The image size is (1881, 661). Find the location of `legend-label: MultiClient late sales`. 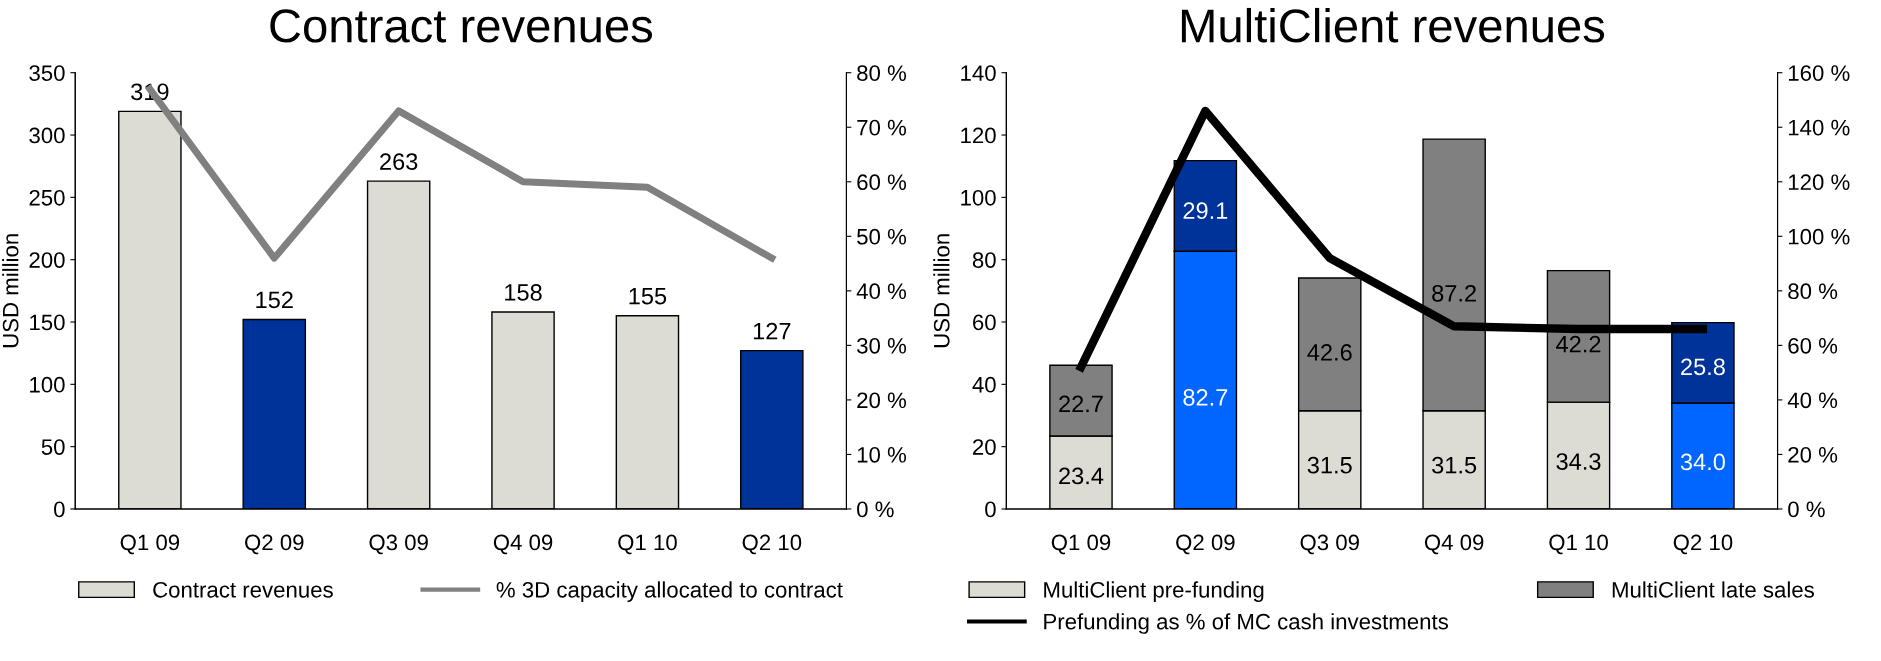

legend-label: MultiClient late sales is located at coordinates (1713, 589).